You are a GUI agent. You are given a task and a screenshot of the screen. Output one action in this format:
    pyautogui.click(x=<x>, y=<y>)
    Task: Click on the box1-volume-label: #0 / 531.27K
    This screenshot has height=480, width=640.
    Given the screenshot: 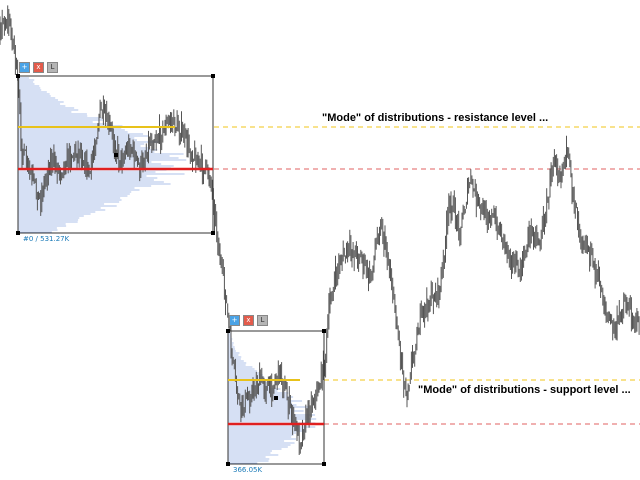 What is the action you would take?
    pyautogui.click(x=46, y=239)
    